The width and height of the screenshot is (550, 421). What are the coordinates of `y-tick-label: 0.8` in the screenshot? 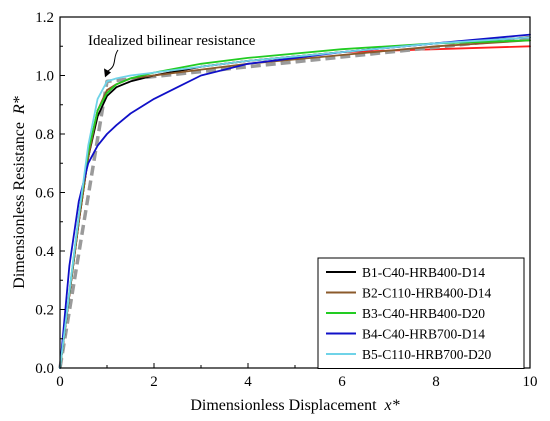 It's located at (44, 135).